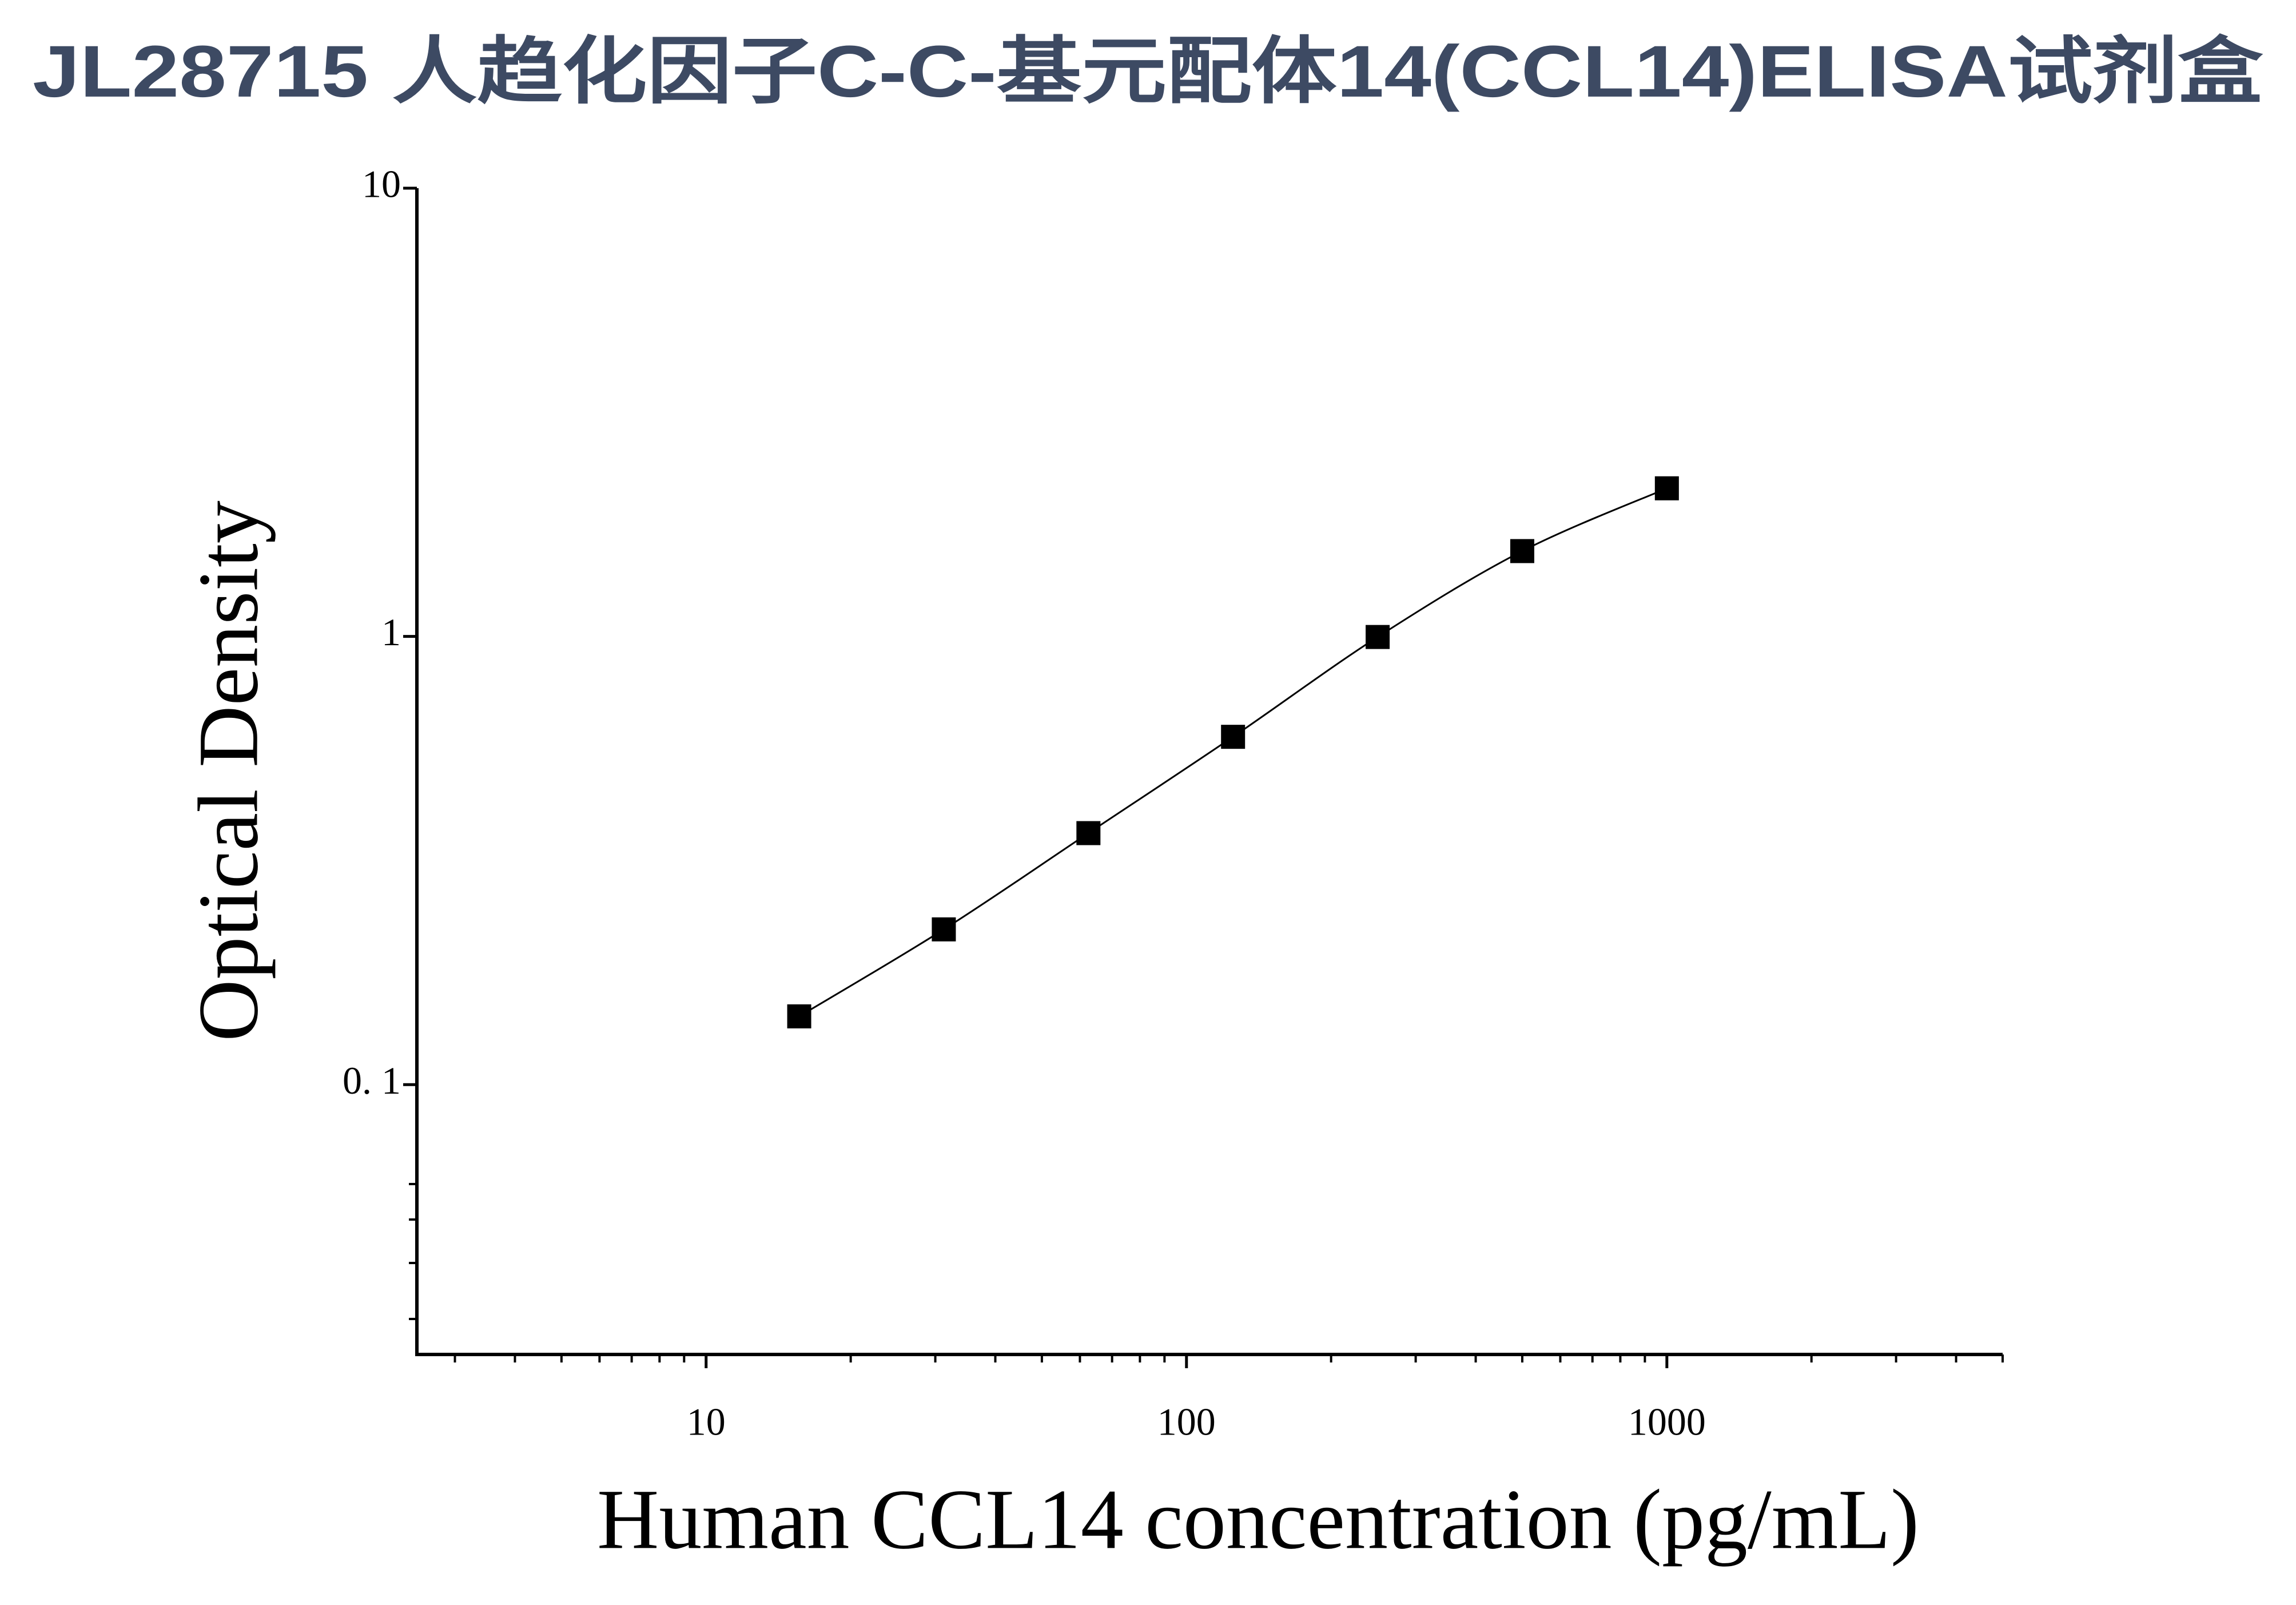 Image resolution: width=2296 pixels, height=1605 pixels. What do you see at coordinates (1667, 1422) in the screenshot?
I see `x-tick-label: 1000` at bounding box center [1667, 1422].